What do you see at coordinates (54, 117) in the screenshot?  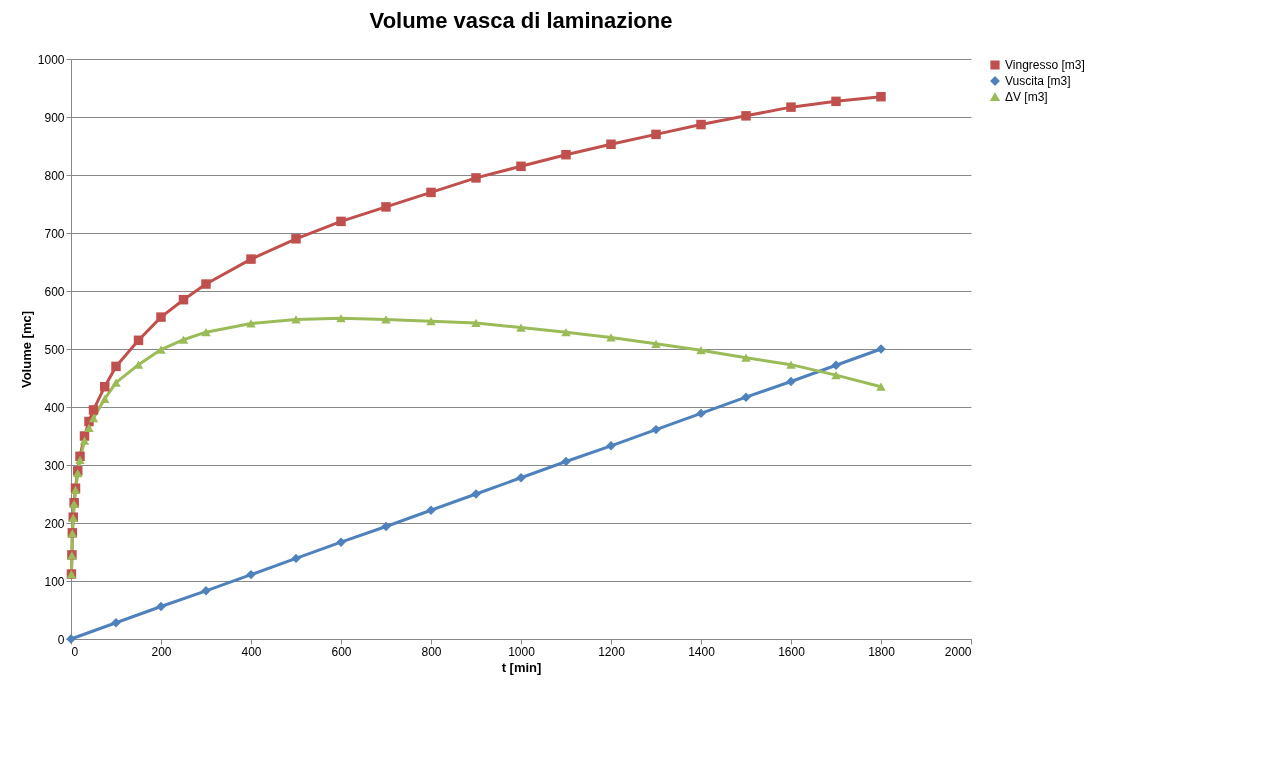 I see `y-tick-label: 900` at bounding box center [54, 117].